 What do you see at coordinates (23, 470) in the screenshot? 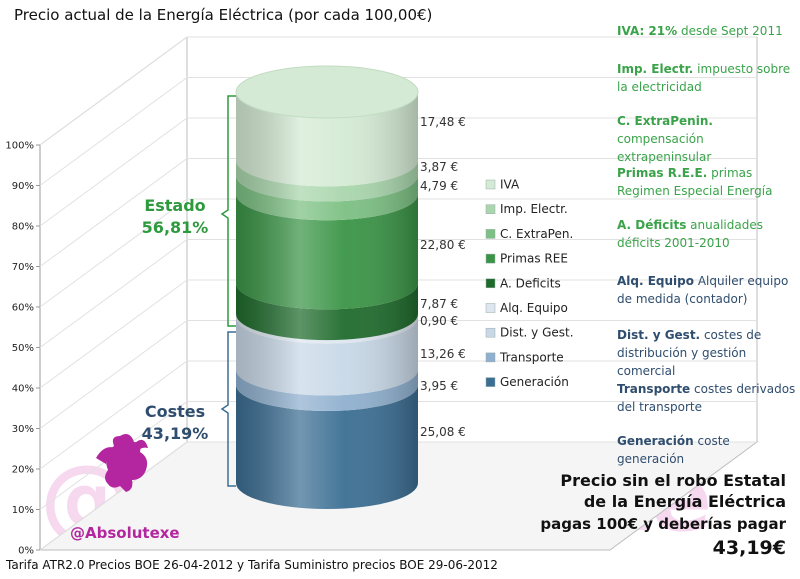
I see `y-tick-label: 20%` at bounding box center [23, 470].